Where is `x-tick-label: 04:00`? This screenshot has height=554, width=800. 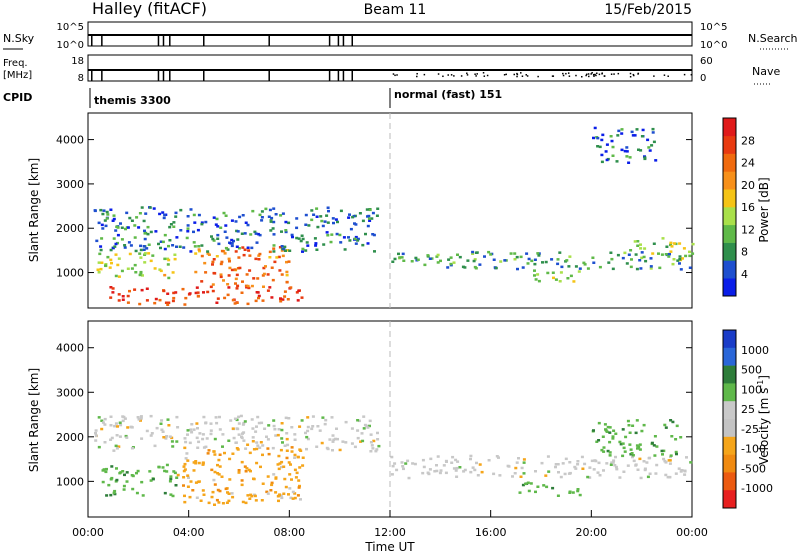
x-tick-label: 04:00 is located at coordinates (189, 532).